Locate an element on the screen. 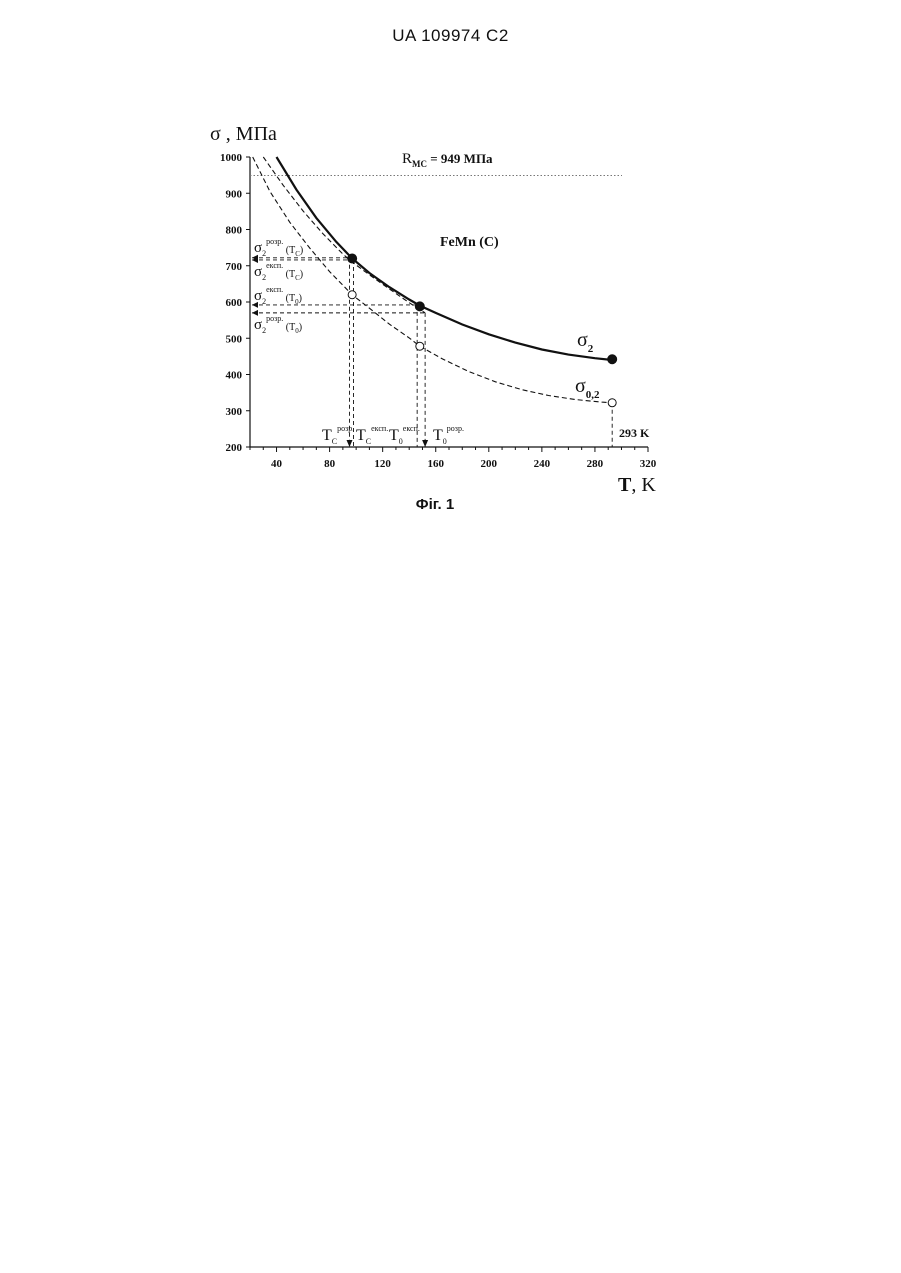  series-label: σ0,2 is located at coordinates (587, 388).